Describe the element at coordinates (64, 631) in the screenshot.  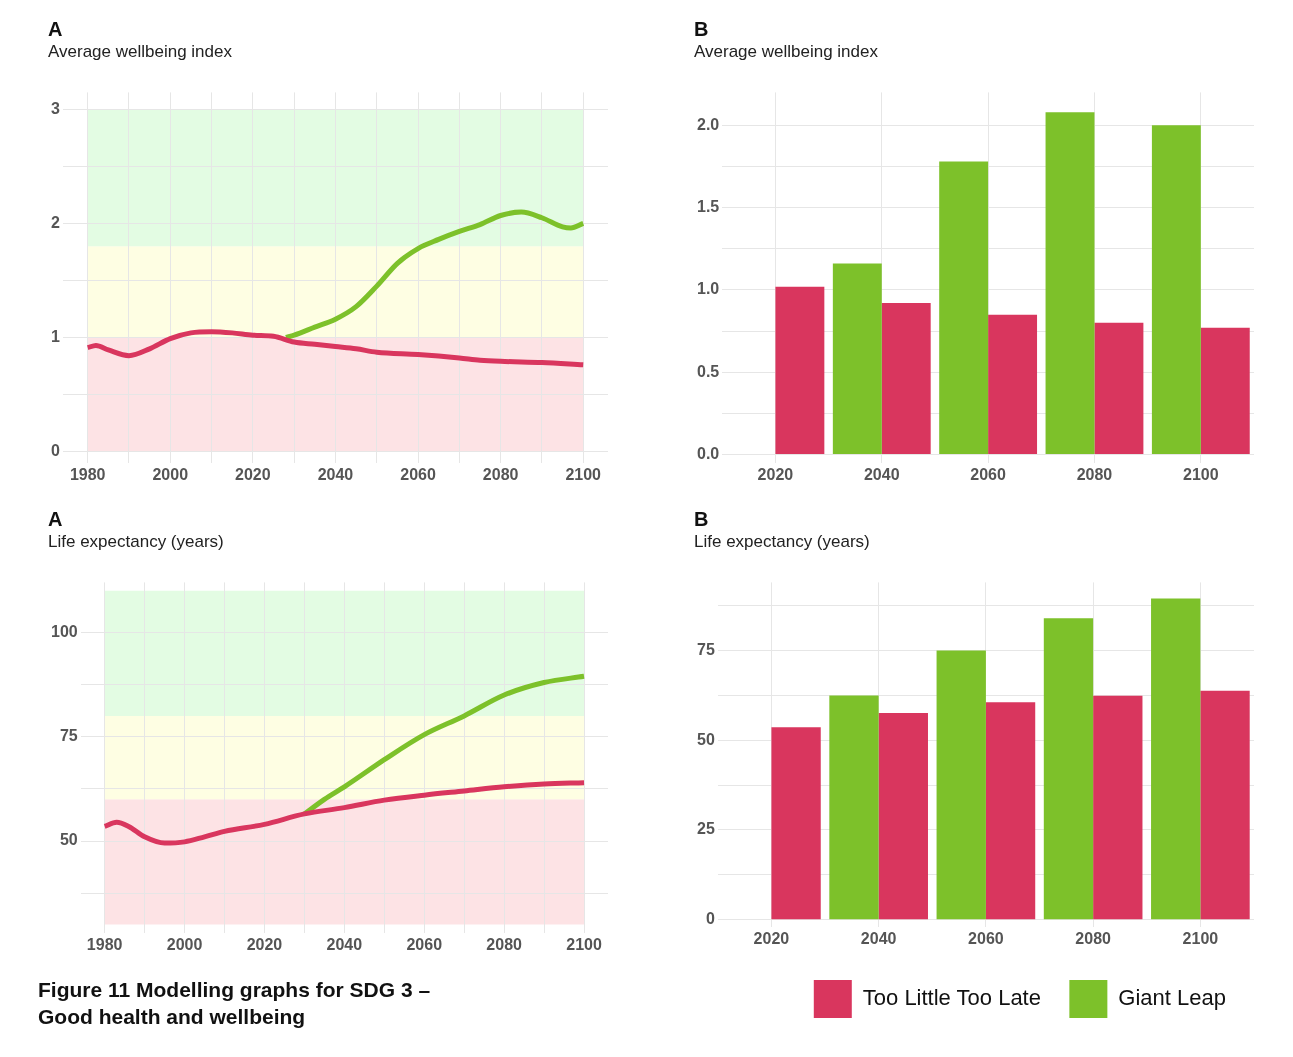
I see `y-tick-label: 100` at that location.